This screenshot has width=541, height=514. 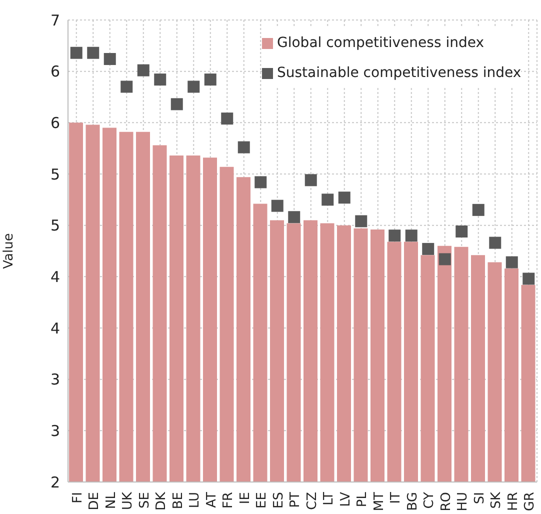 I want to click on x-tick-label: CY, so click(x=430, y=500).